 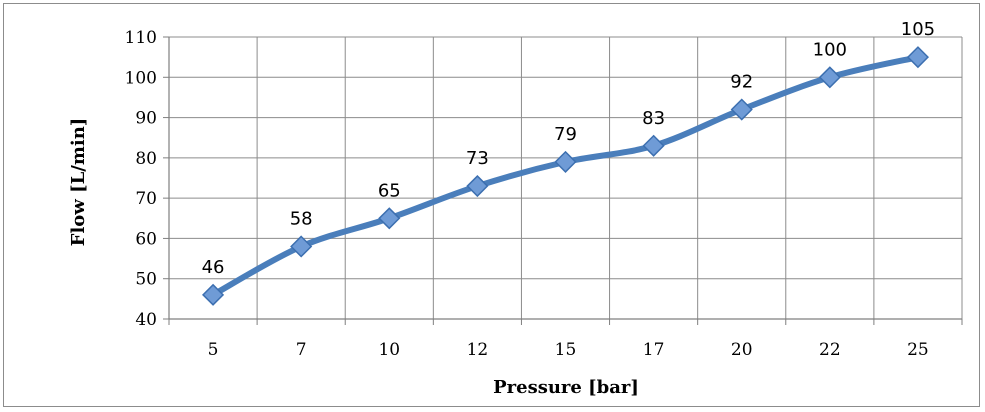 What do you see at coordinates (566, 387) in the screenshot?
I see `x-axis-title: Pressure [bar]` at bounding box center [566, 387].